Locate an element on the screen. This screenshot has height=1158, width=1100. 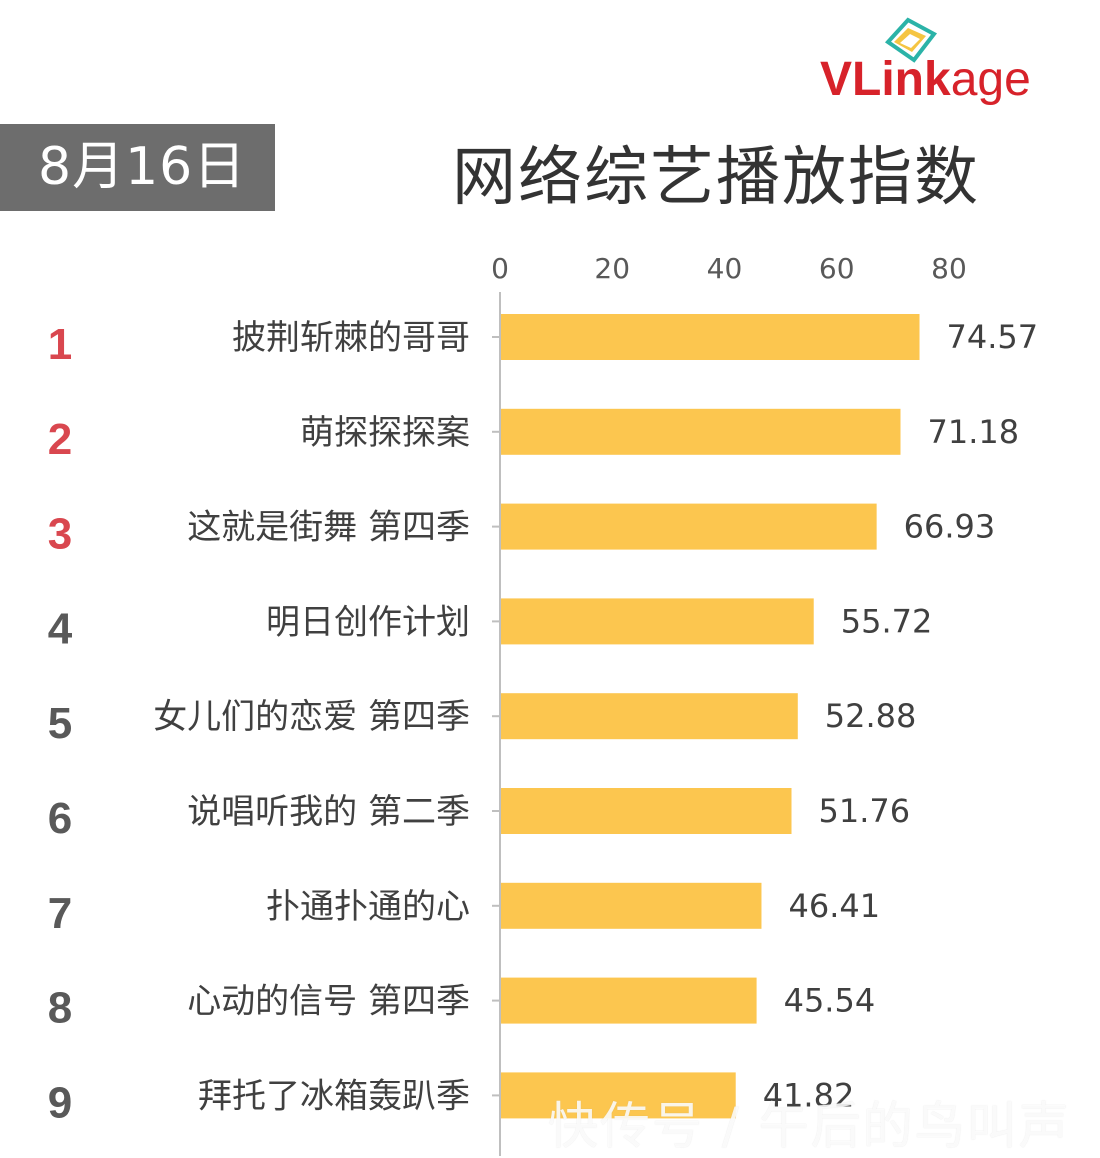
x-tick-label: 80 is located at coordinates (949, 268).